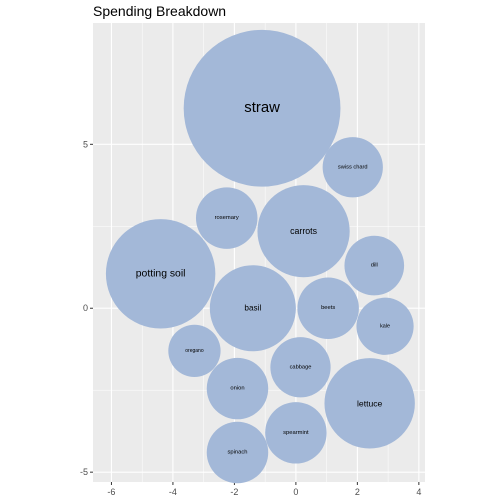 The width and height of the screenshot is (504, 504). I want to click on bubble-label: potting soil, so click(161, 273).